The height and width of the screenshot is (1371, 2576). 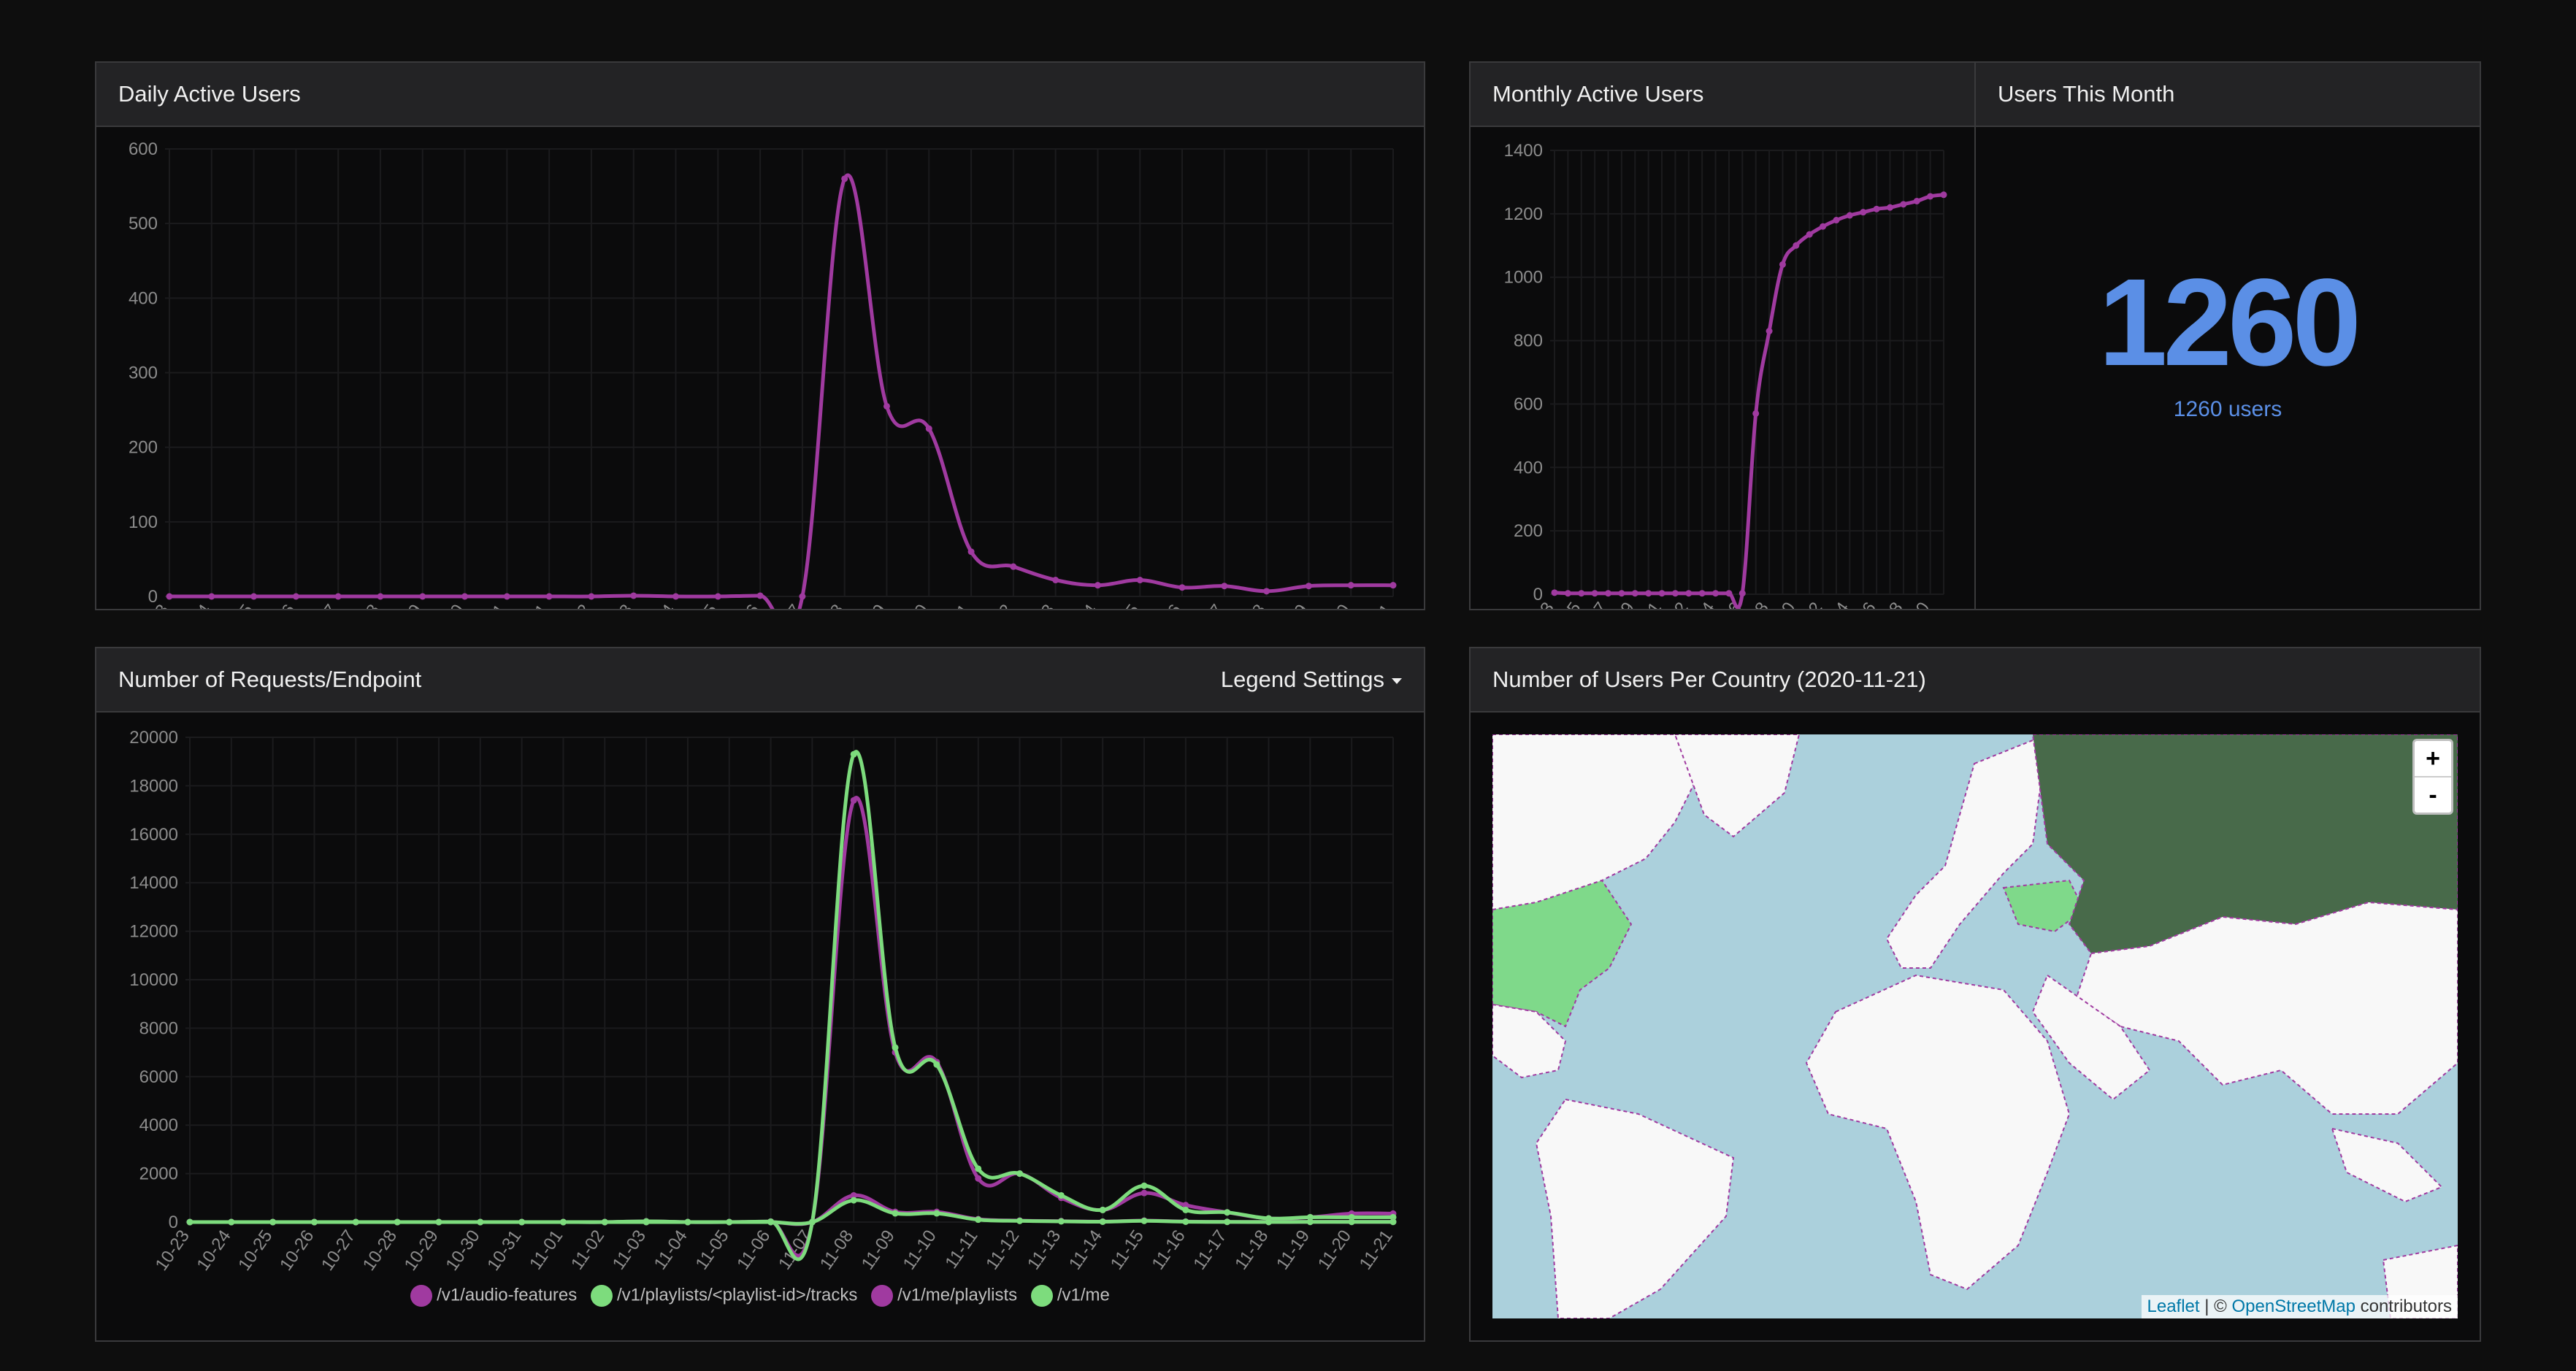 I want to click on zoom-in-button: +, so click(x=2433, y=758).